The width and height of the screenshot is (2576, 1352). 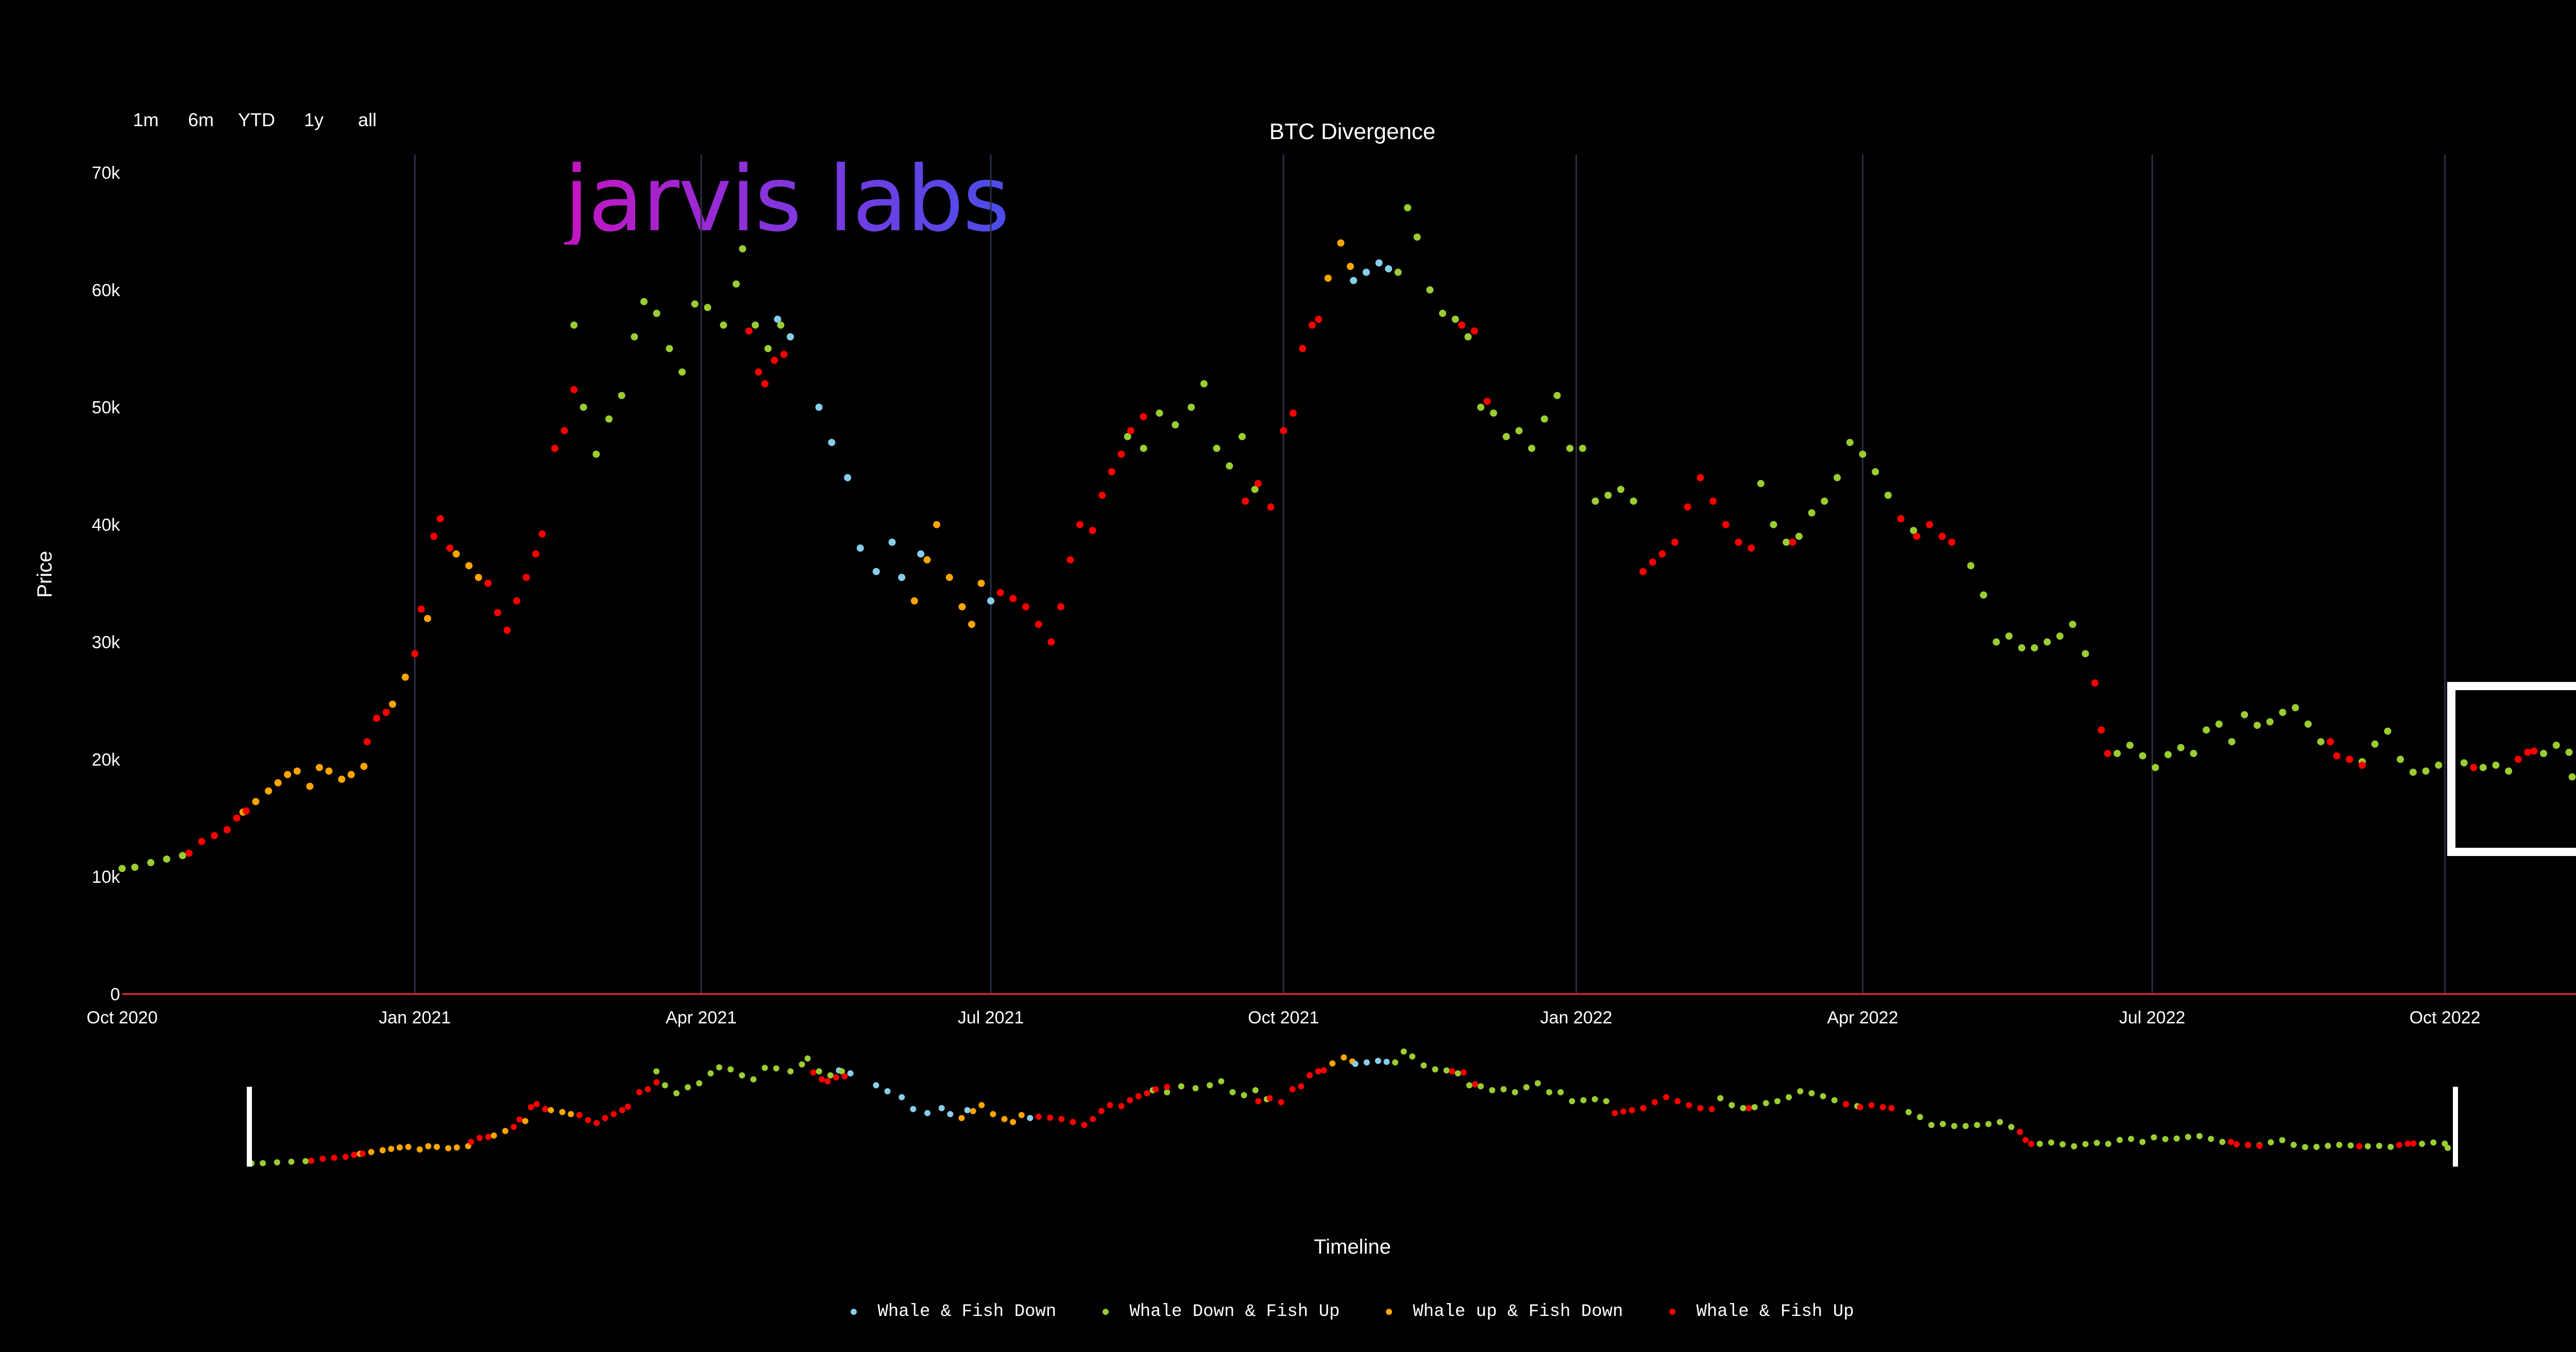 What do you see at coordinates (953, 1312) in the screenshot?
I see `legend-item: Whale & Fish Down` at bounding box center [953, 1312].